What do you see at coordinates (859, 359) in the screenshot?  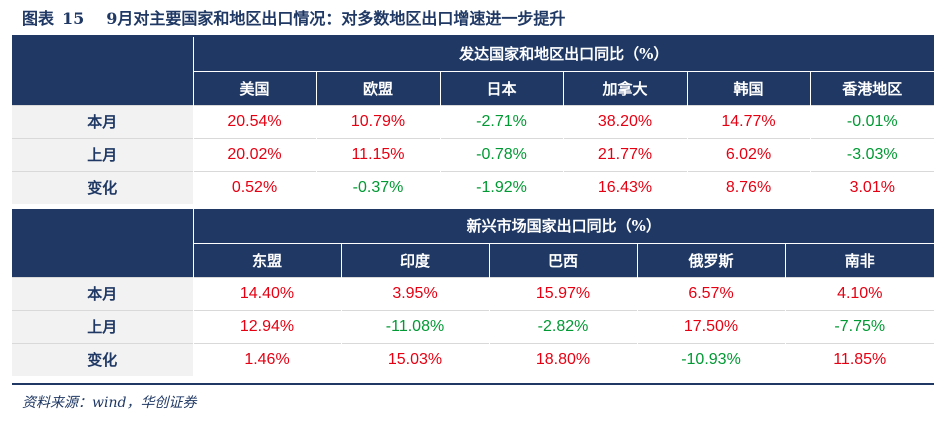 I see `value-cell: 11.85%` at bounding box center [859, 359].